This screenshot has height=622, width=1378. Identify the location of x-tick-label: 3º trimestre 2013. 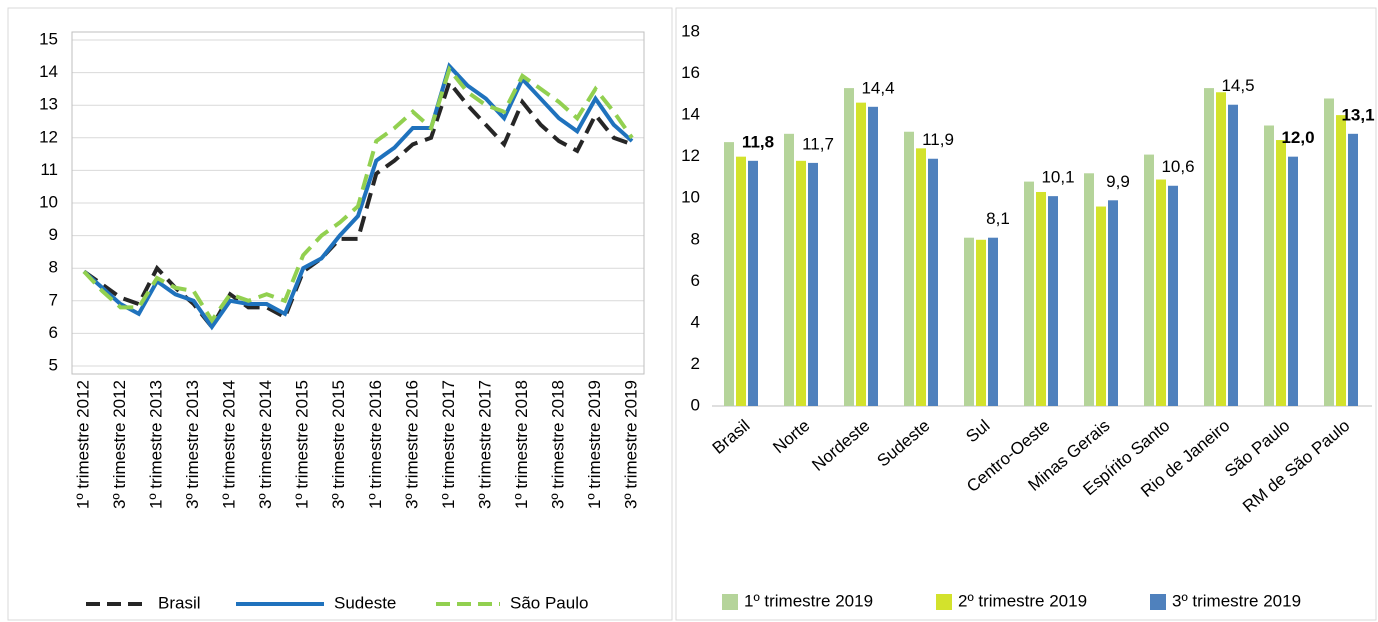
(192, 444).